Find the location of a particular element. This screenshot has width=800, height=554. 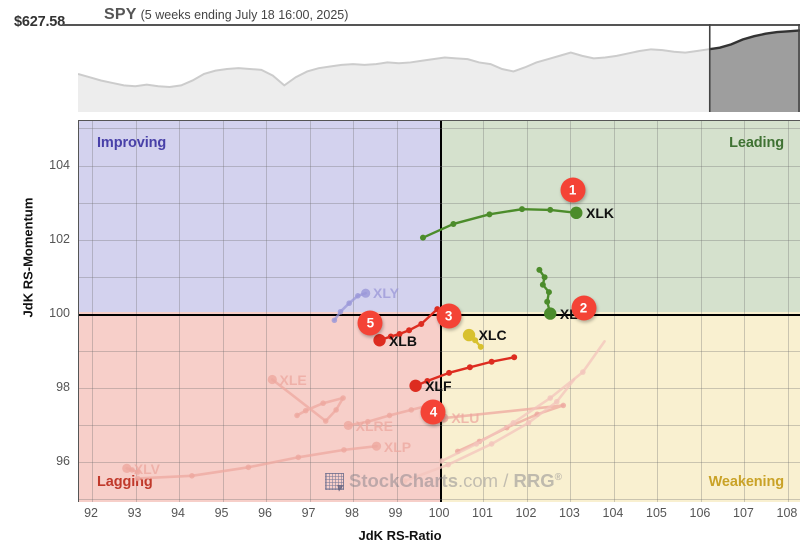

x-tick-96: 96 is located at coordinates (265, 513).